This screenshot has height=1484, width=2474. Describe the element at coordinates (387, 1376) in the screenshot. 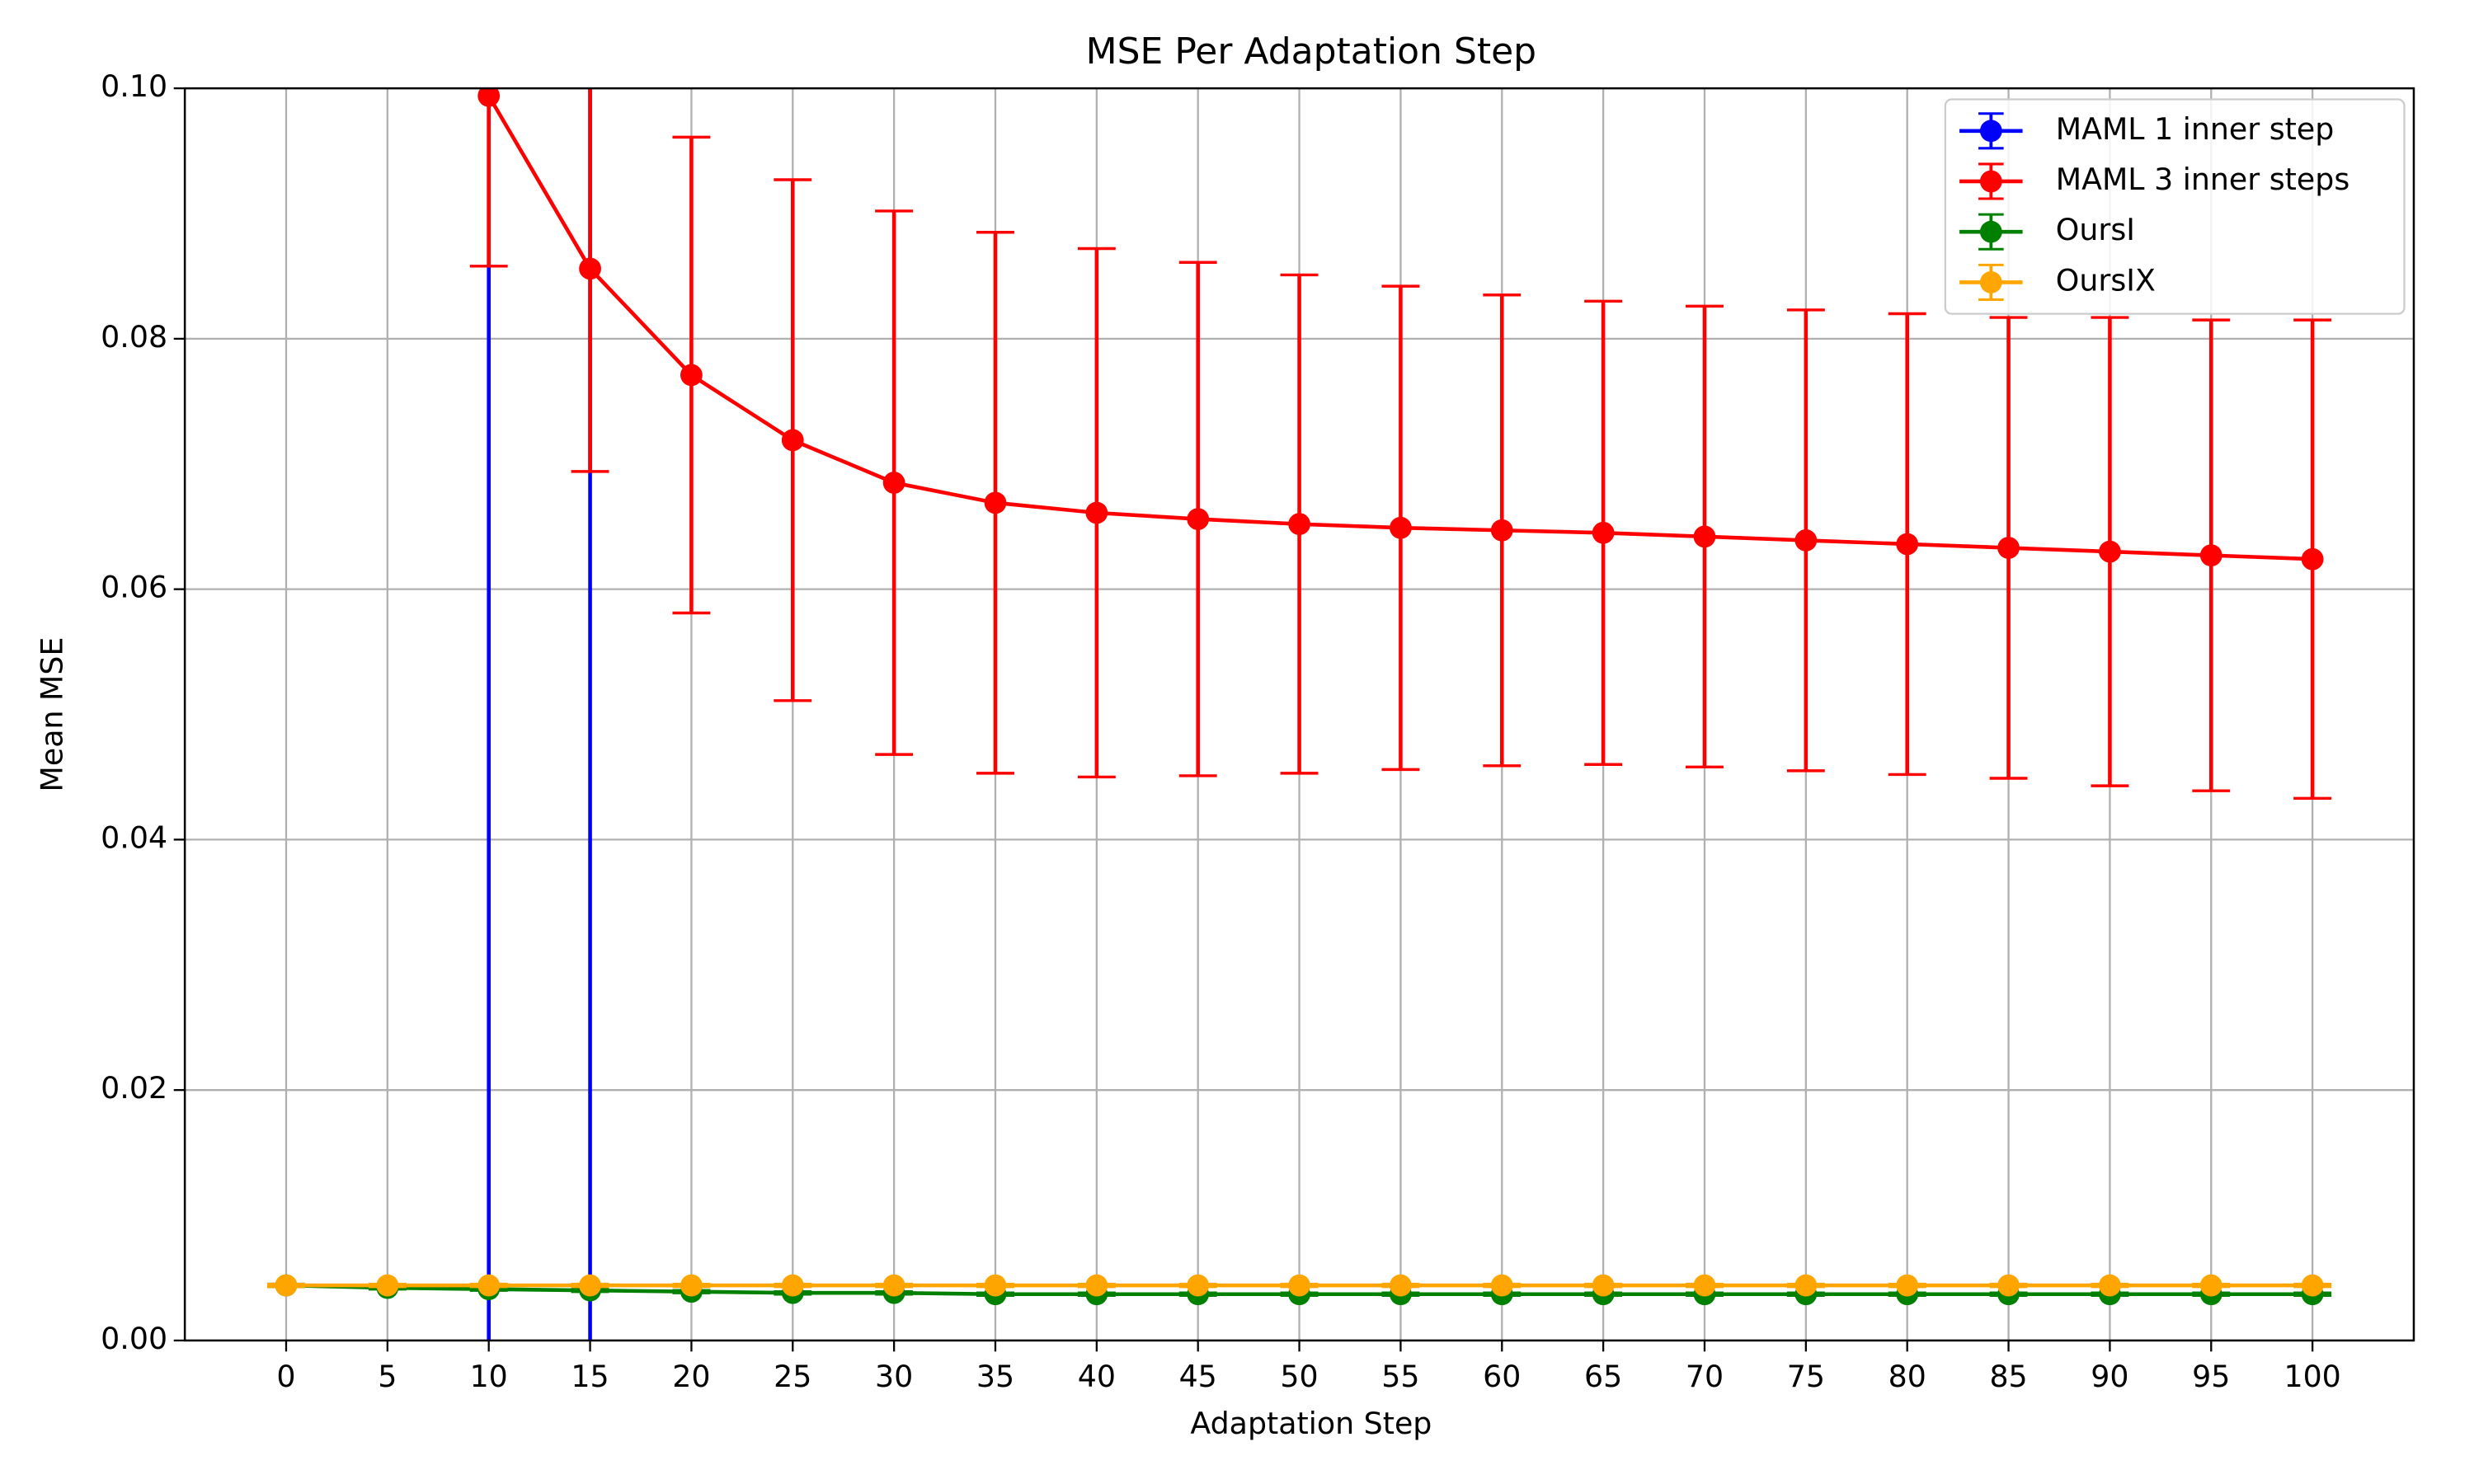

I see `x-tick-label: 5` at that location.